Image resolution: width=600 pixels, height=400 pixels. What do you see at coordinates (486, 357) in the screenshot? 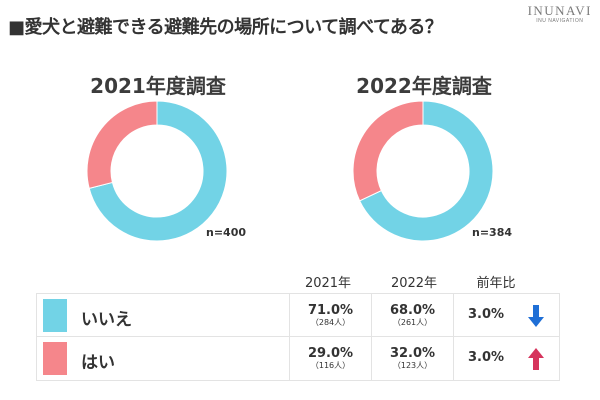
I see `yoy-yes: 3.0%` at bounding box center [486, 357].